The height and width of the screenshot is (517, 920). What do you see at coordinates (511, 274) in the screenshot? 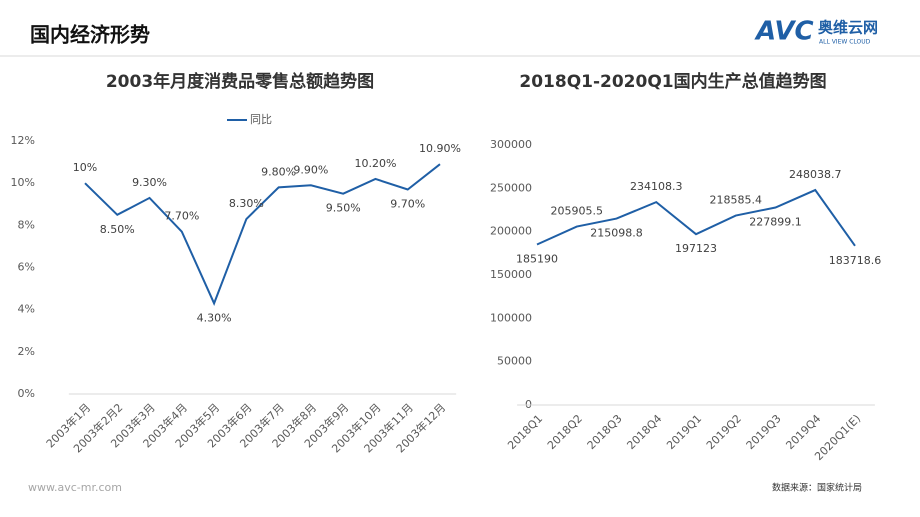
I see `y-tick-label: 150000` at bounding box center [511, 274].